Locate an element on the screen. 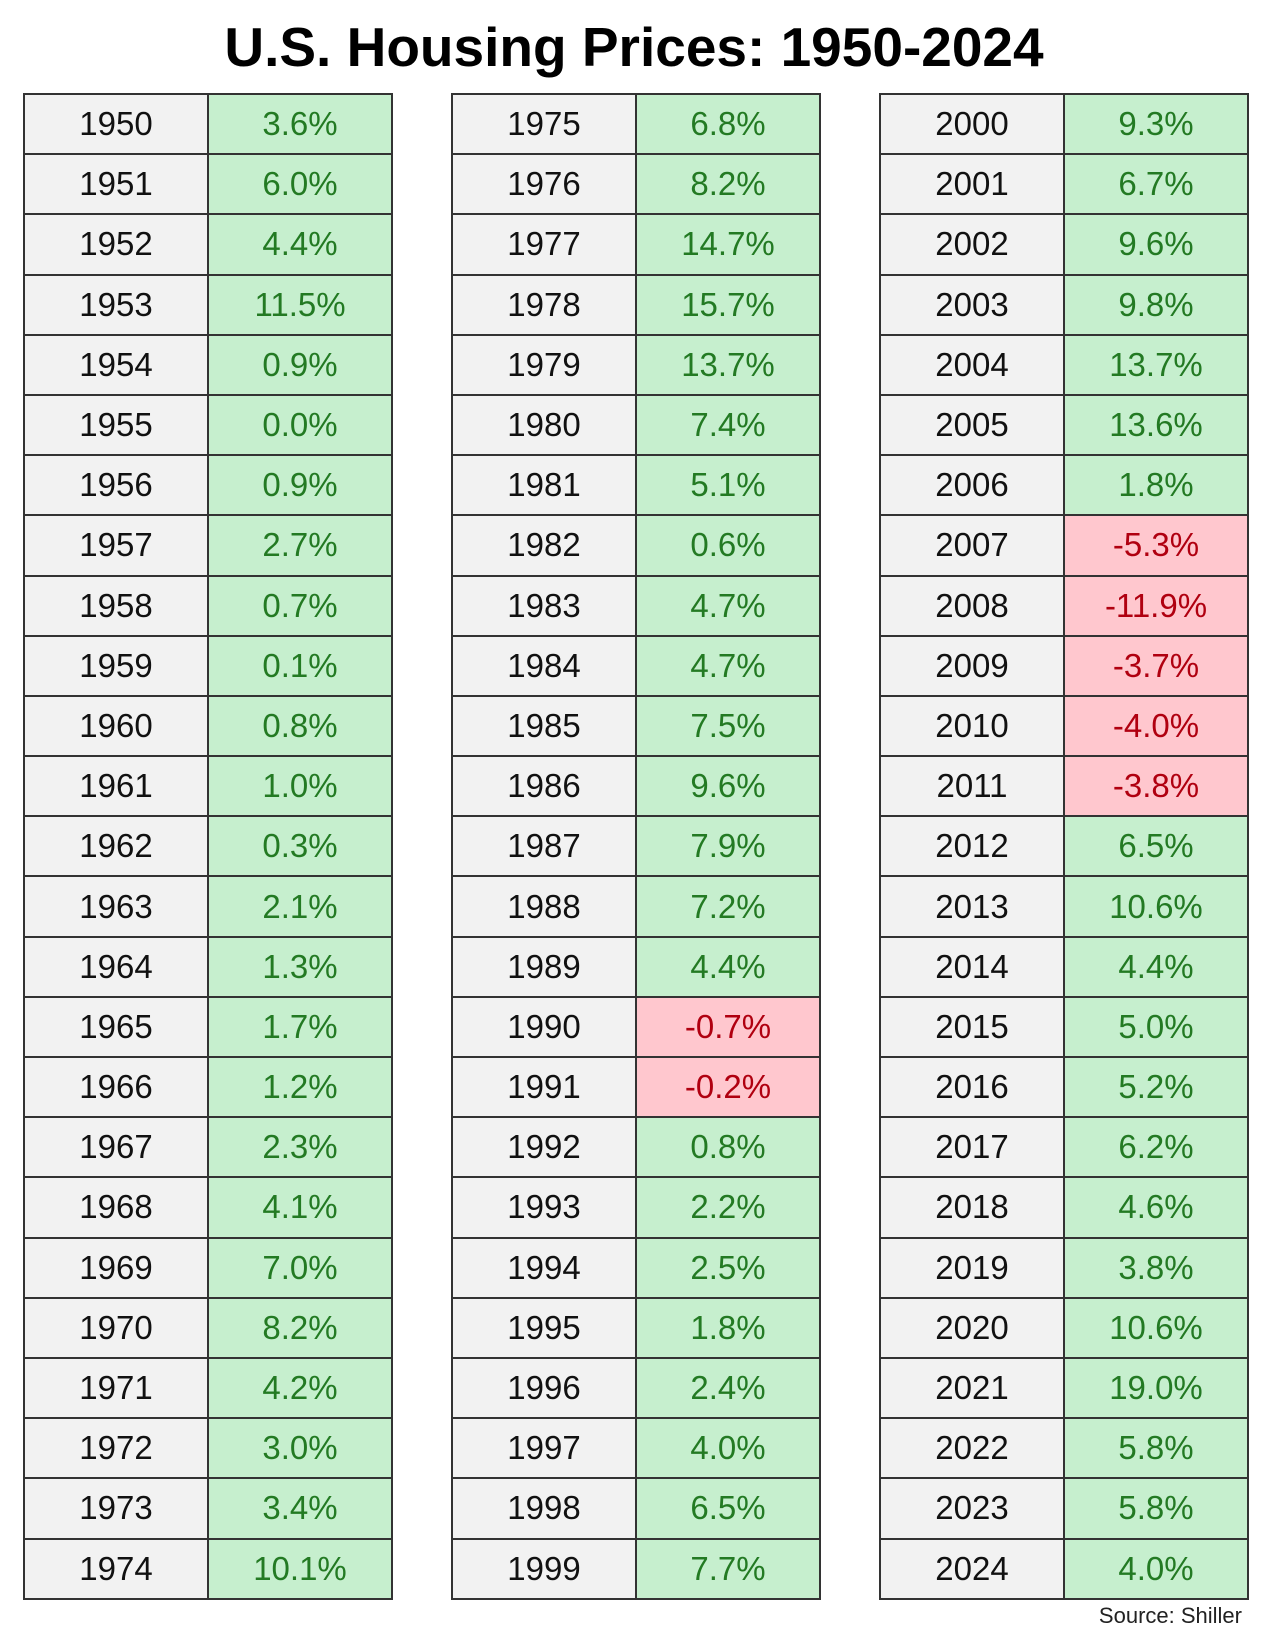 The height and width of the screenshot is (1628, 1268). change-cell: 2.1% is located at coordinates (300, 906).